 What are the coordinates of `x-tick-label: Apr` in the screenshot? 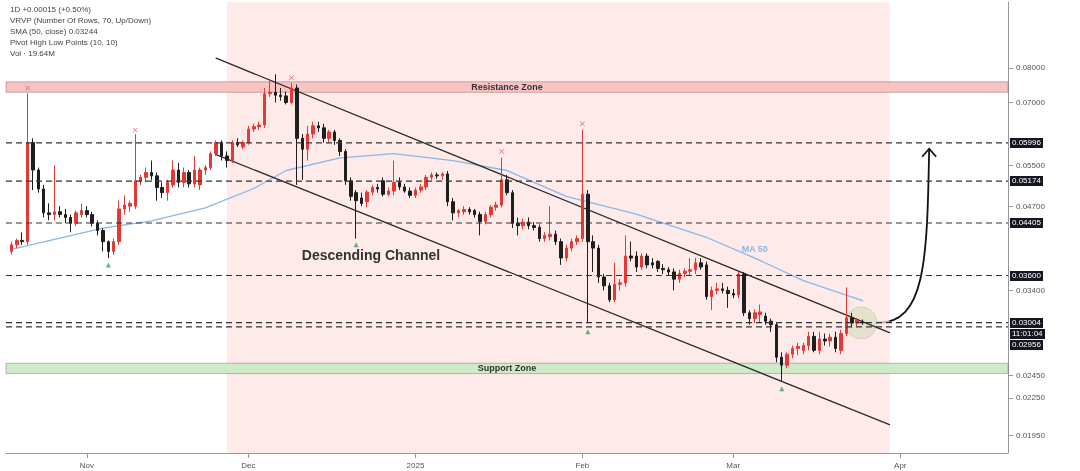 It's located at (900, 465).